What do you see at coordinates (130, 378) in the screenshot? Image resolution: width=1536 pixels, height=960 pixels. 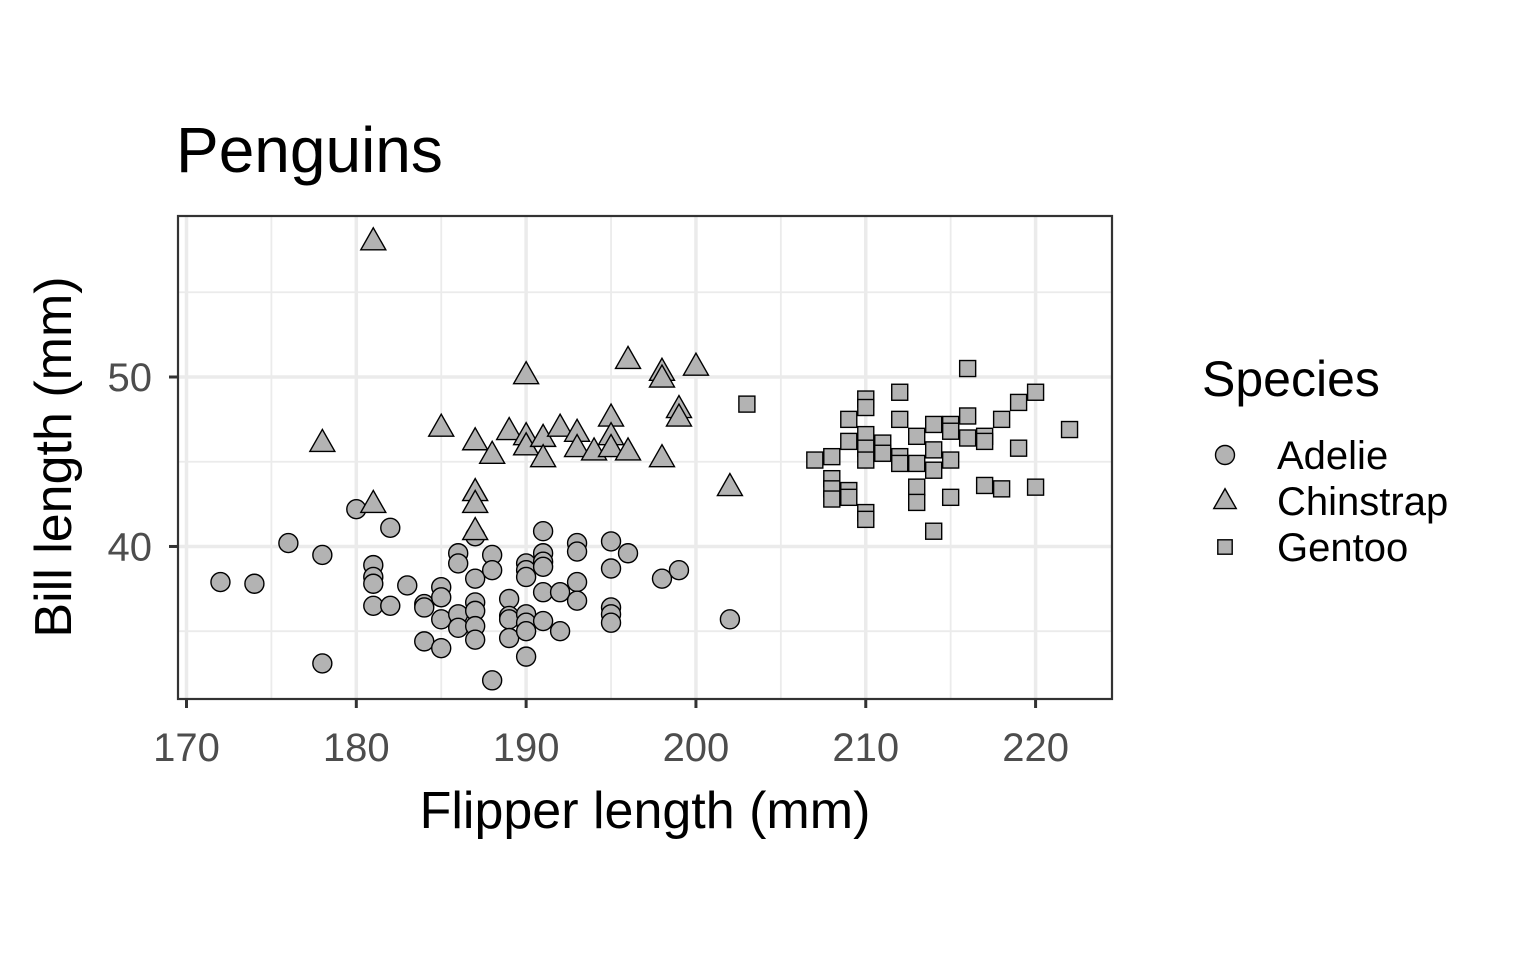 I see `y-tick-label: 50` at bounding box center [130, 378].